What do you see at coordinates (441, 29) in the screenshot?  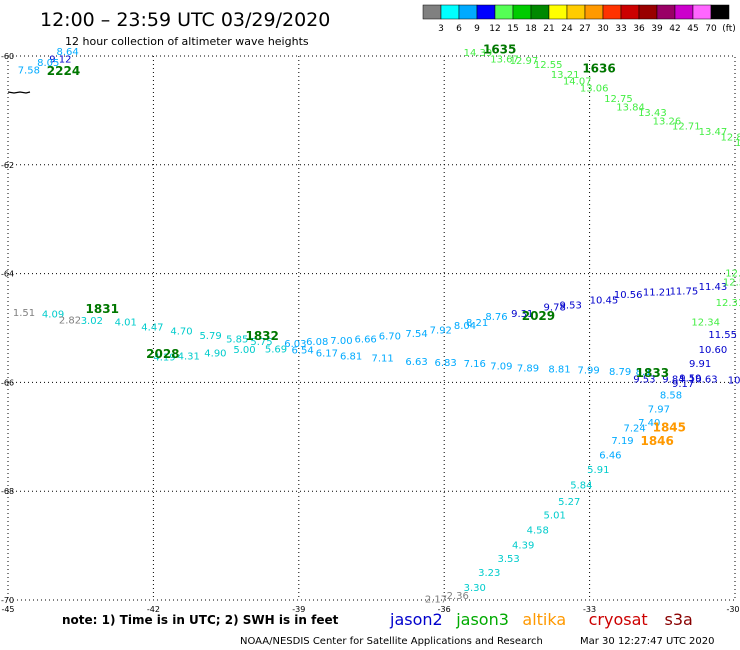 I see `scale-label: 3` at bounding box center [441, 29].